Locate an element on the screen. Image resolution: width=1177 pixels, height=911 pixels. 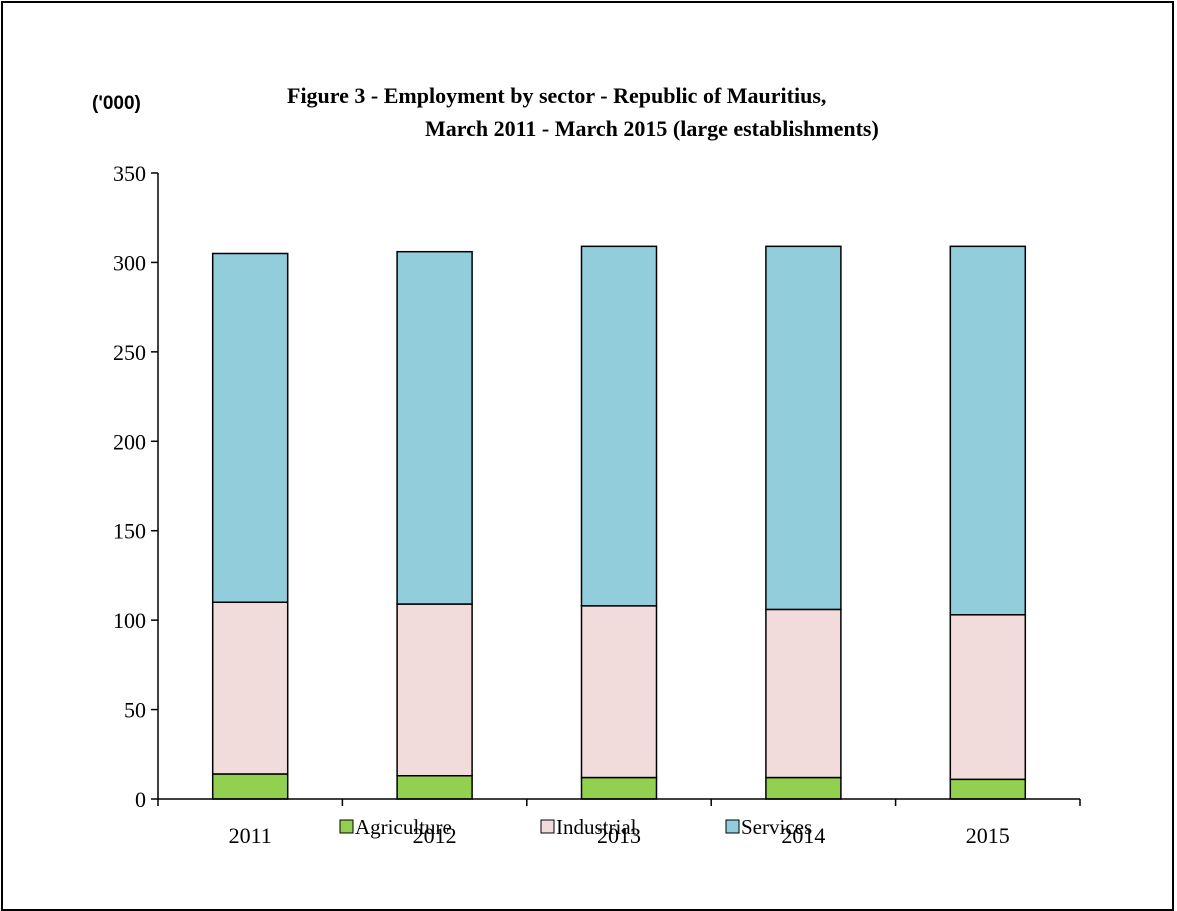
legend-label-industrial: Industrial is located at coordinates (596, 827).